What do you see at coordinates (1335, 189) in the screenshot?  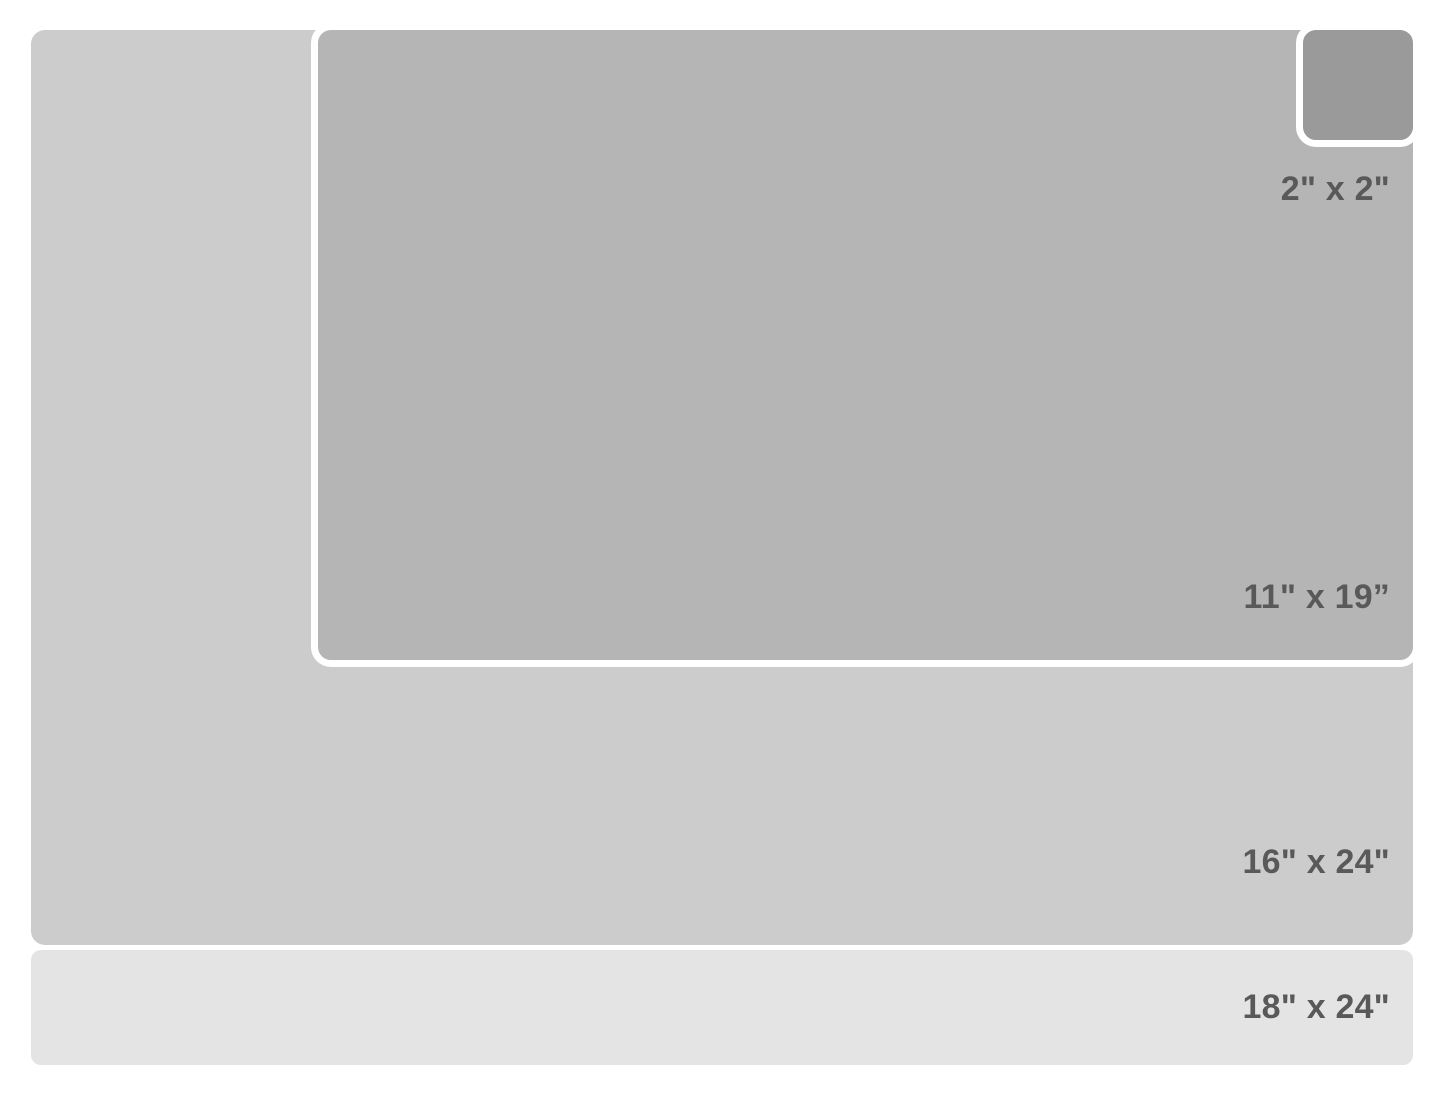 I see `size-label-2x2: 2" x 2"` at bounding box center [1335, 189].